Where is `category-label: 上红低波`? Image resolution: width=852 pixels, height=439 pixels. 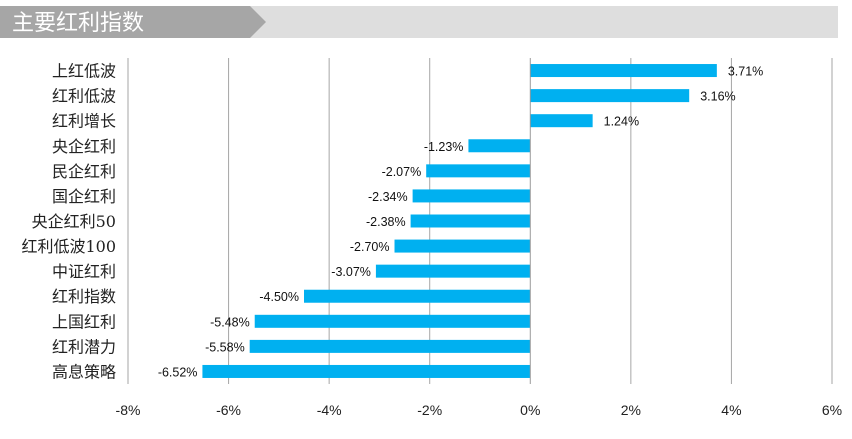
category-label: 上红低波 is located at coordinates (84, 71).